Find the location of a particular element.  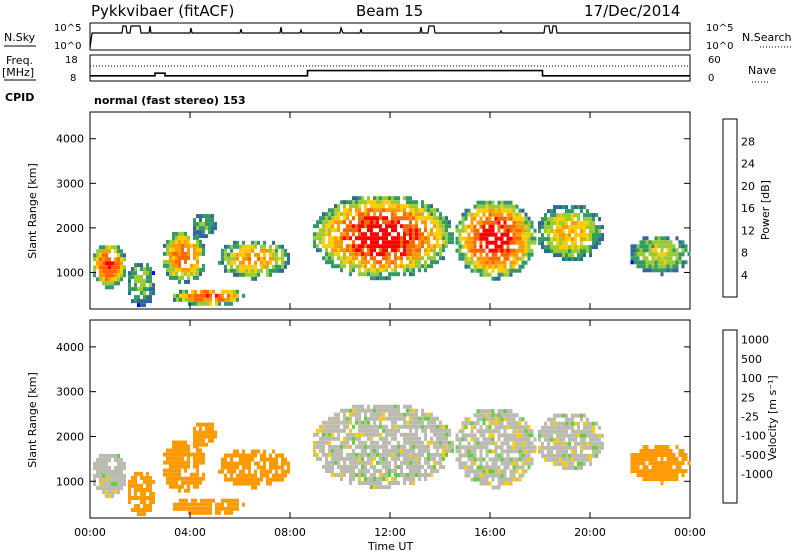

x-axis-label: Time UT is located at coordinates (390, 546).